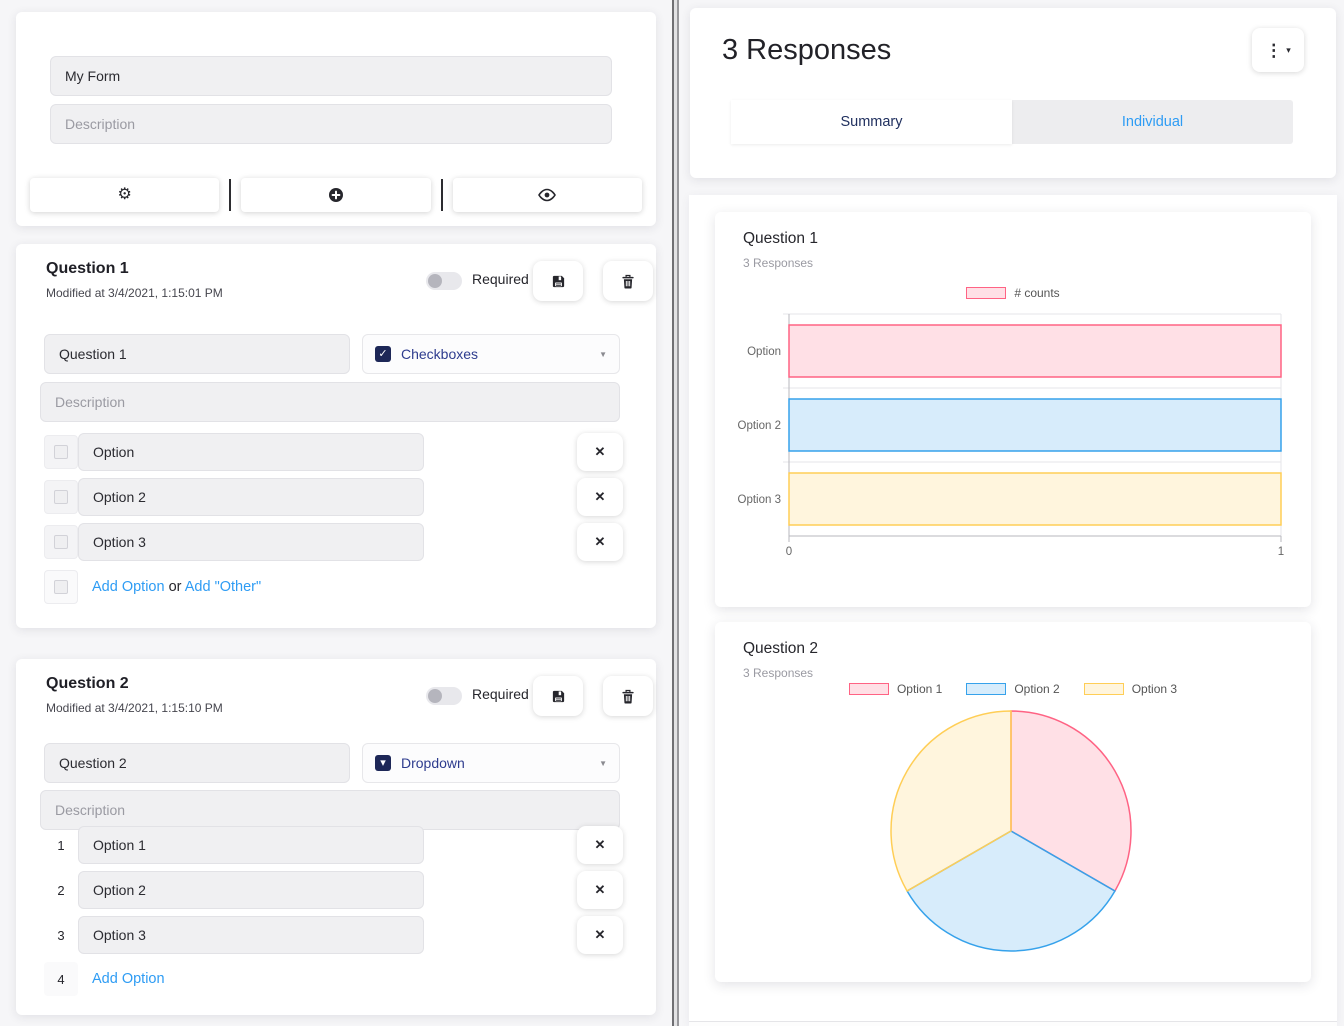 This screenshot has width=1344, height=1026. I want to click on plus-circle-icon, so click(335, 195).